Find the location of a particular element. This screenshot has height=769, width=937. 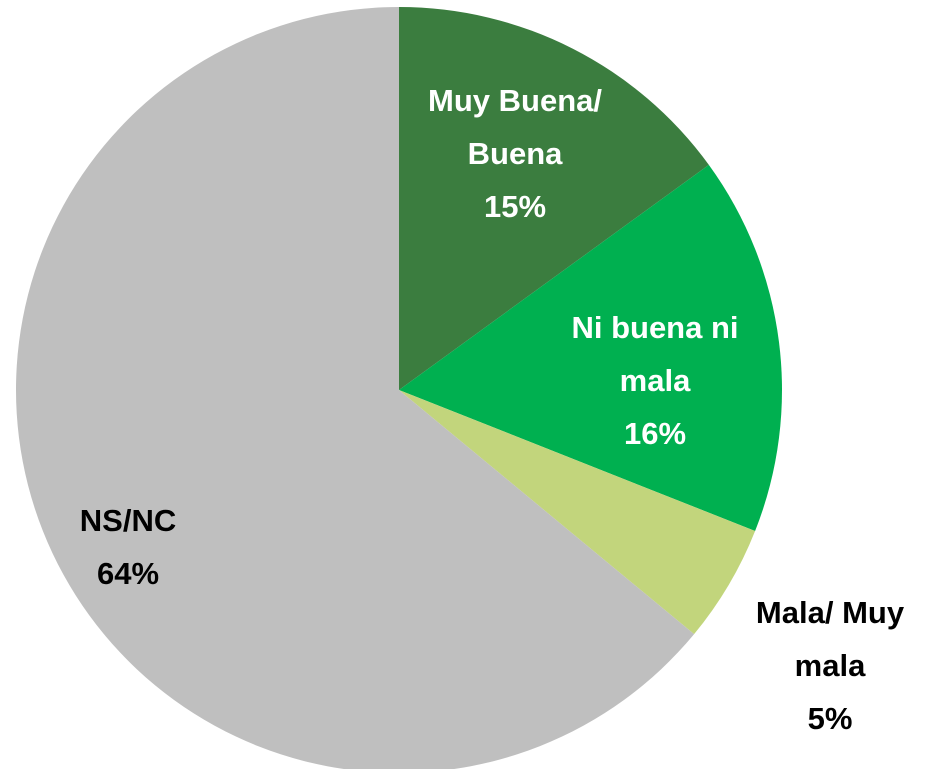

slice-label: Mala/ Muy mala 5% is located at coordinates (830, 665).